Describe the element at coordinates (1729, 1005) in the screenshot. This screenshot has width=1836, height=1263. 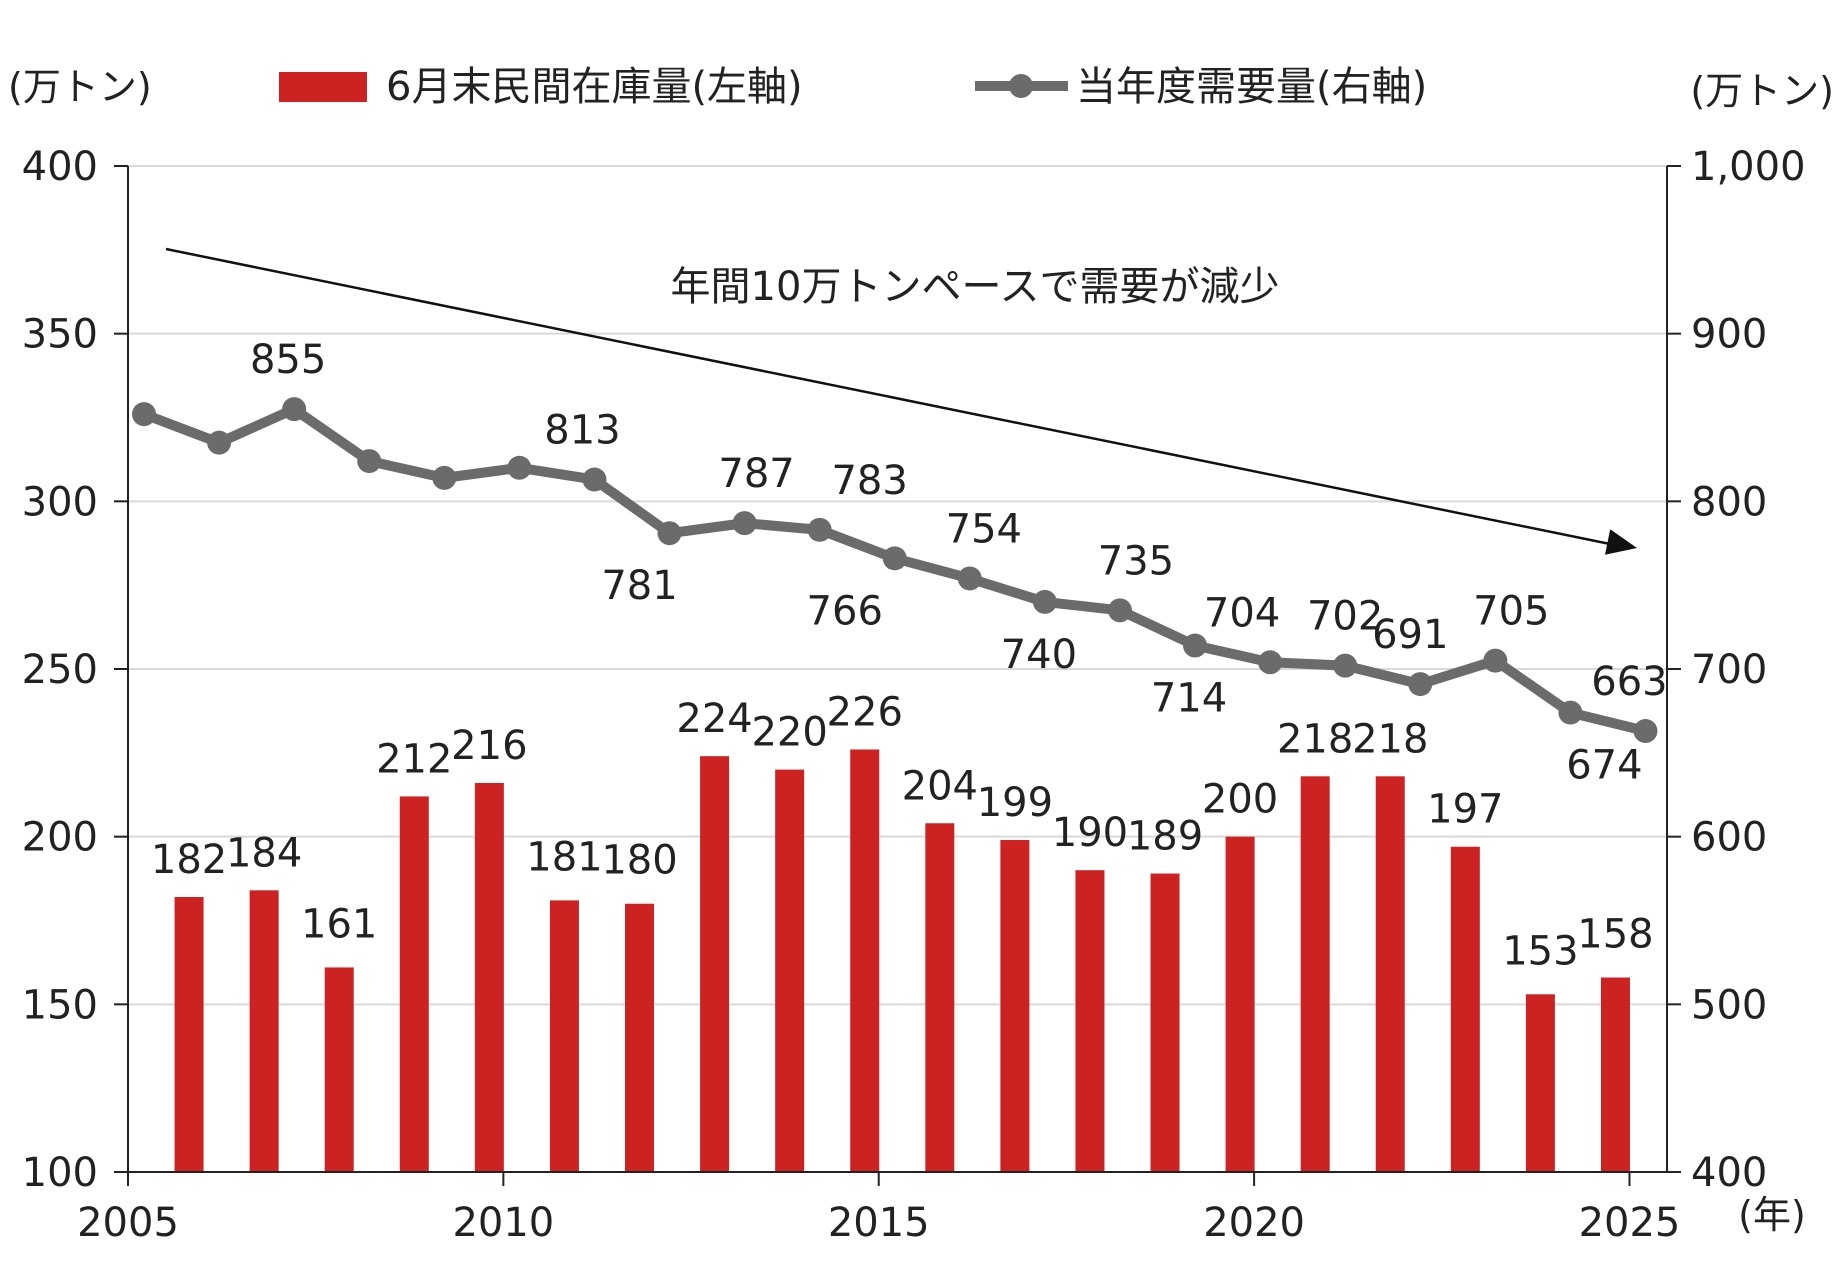
I see `right-tick-label: 500` at that location.